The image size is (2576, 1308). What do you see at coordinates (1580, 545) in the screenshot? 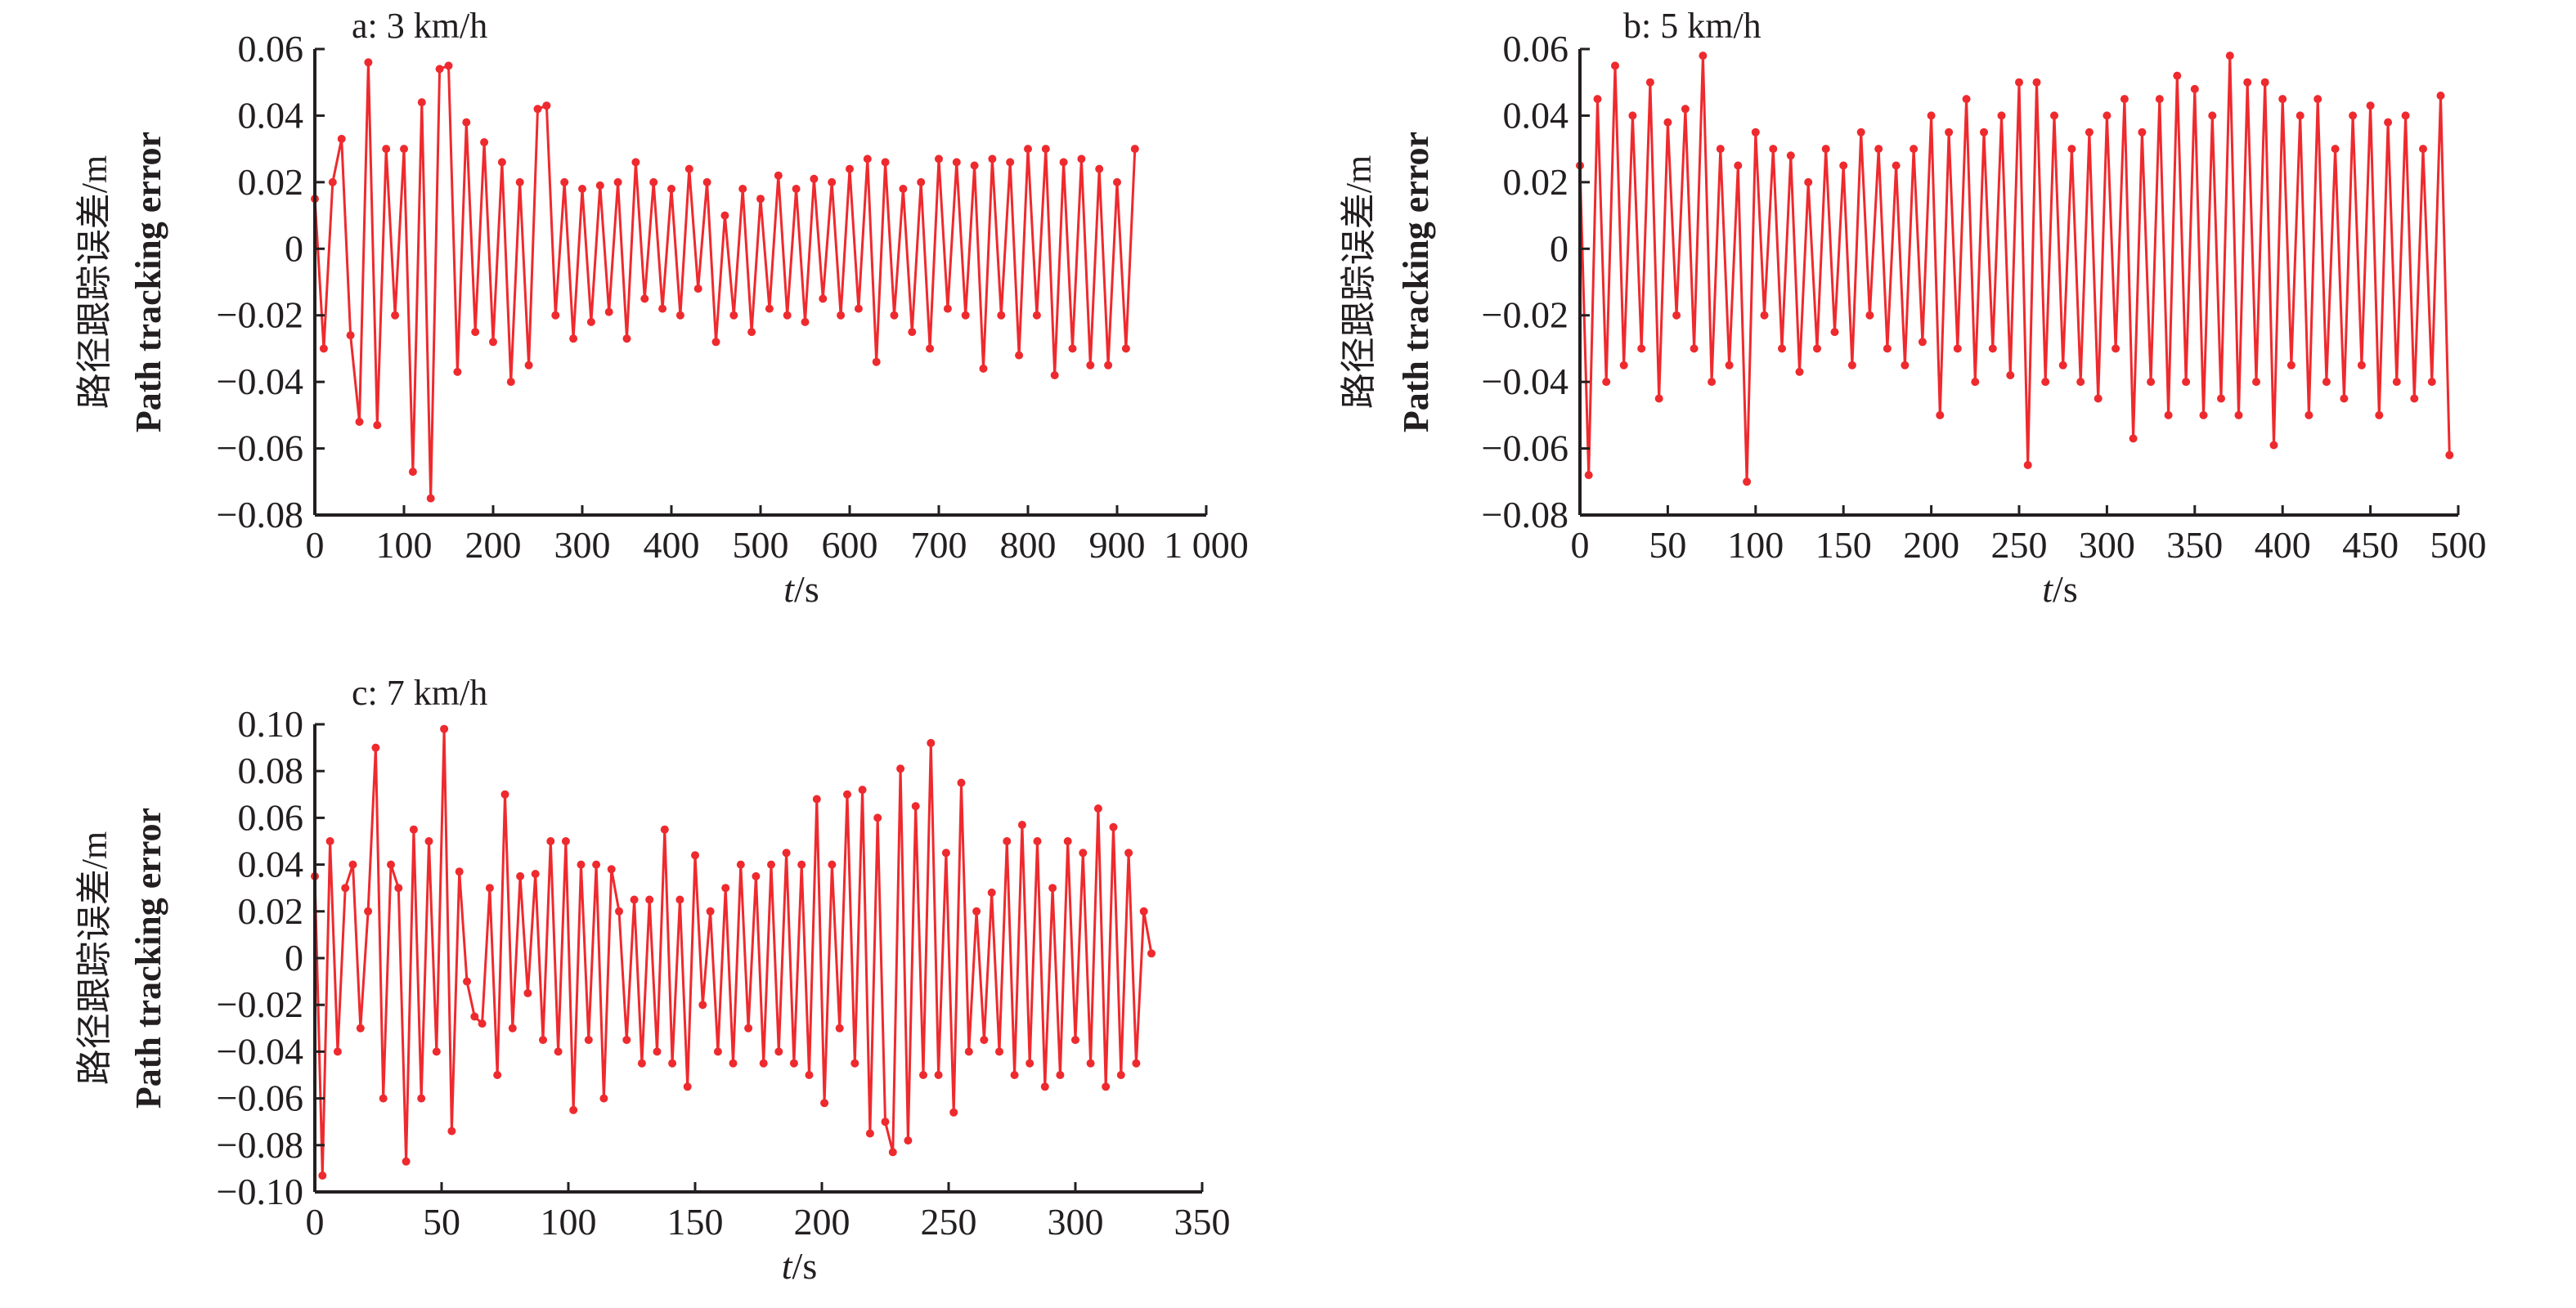
I see `x-tick-label: 0` at bounding box center [1580, 545].